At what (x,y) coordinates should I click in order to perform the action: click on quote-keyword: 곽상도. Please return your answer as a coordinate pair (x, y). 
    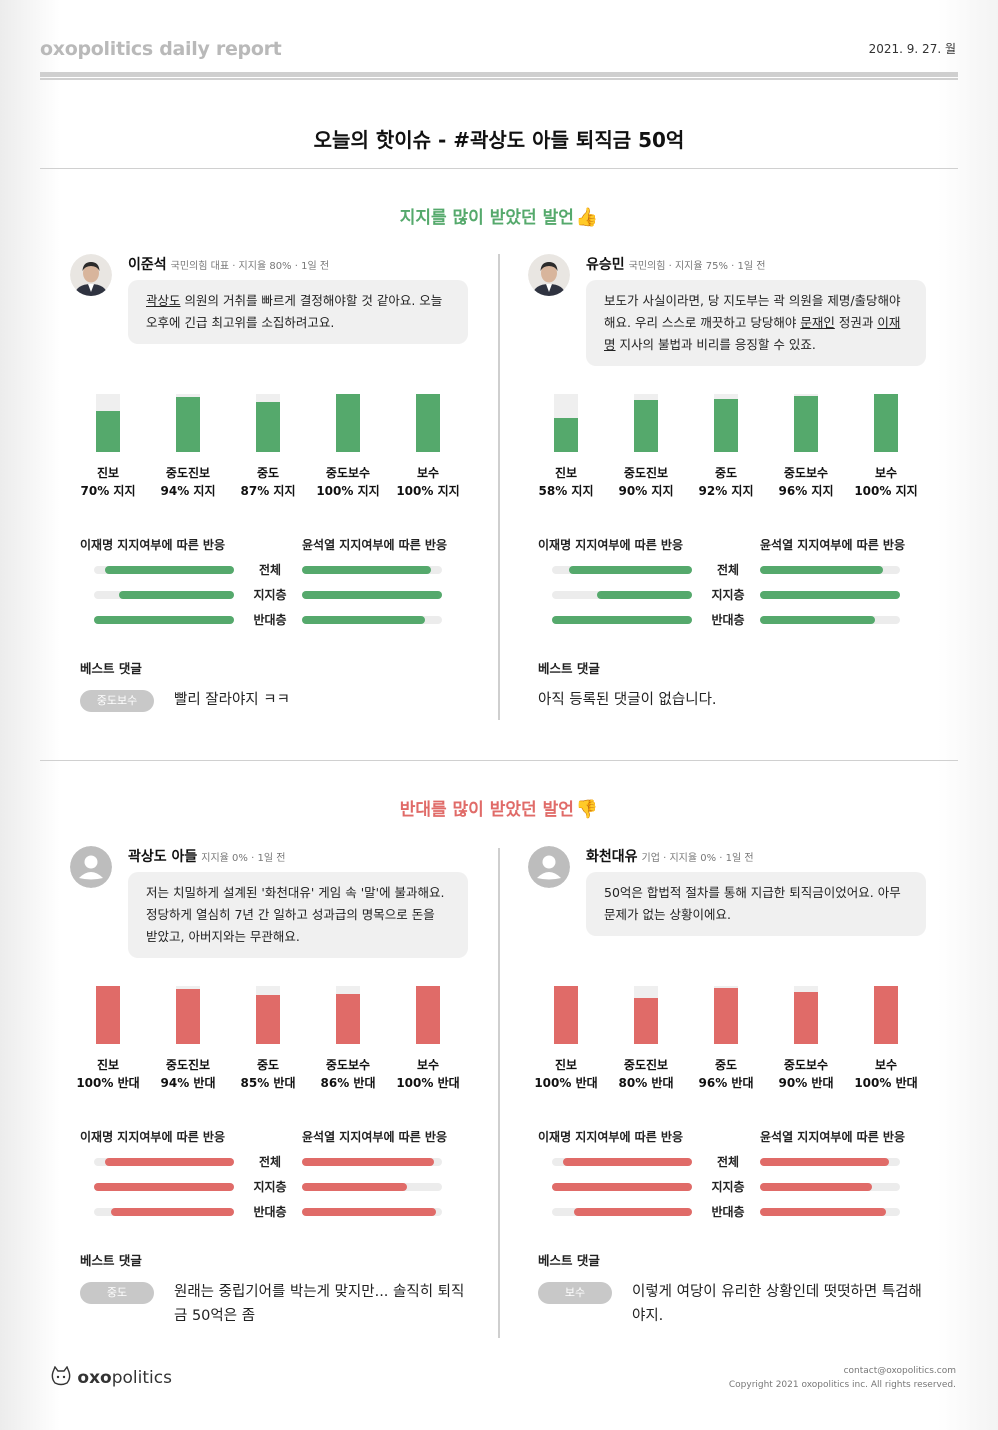
    Looking at the image, I should click on (163, 300).